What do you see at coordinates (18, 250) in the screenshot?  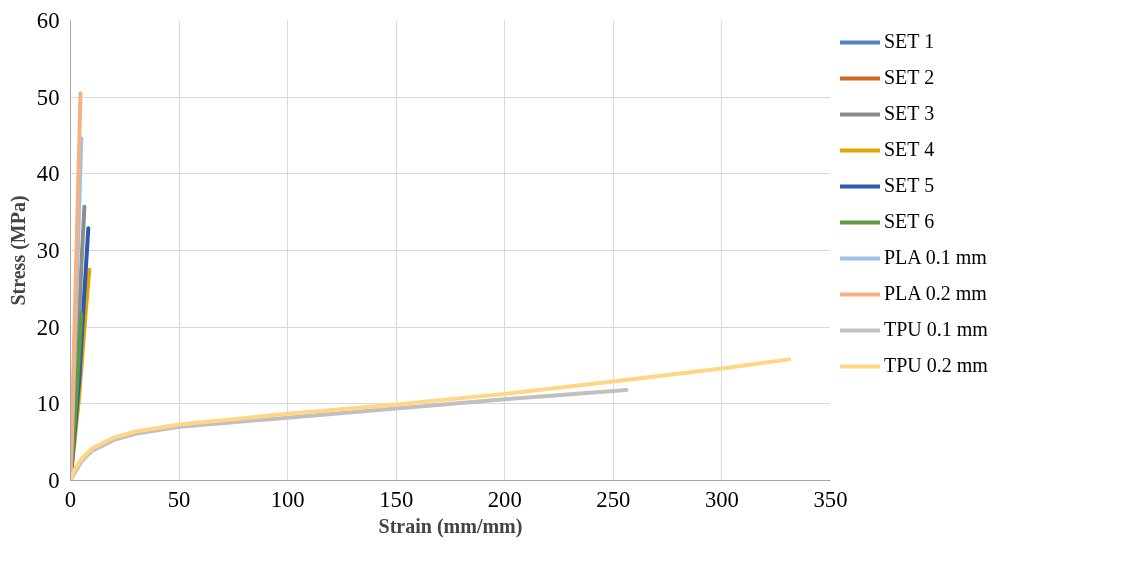 I see `y-axis-title: Stress (MPa)` at bounding box center [18, 250].